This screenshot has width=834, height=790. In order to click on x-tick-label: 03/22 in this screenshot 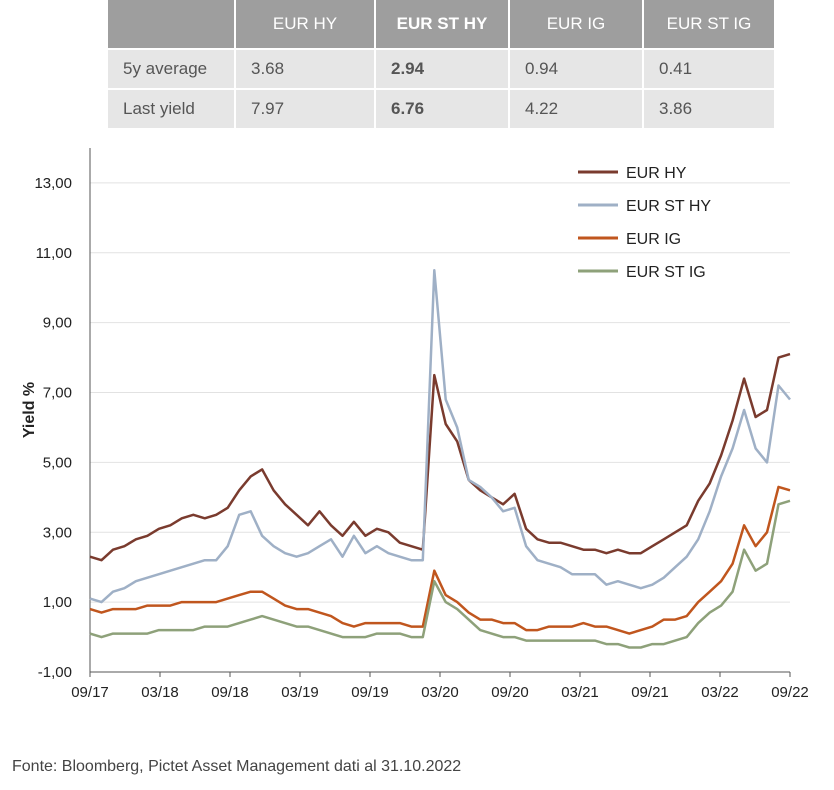, I will do `click(720, 692)`.